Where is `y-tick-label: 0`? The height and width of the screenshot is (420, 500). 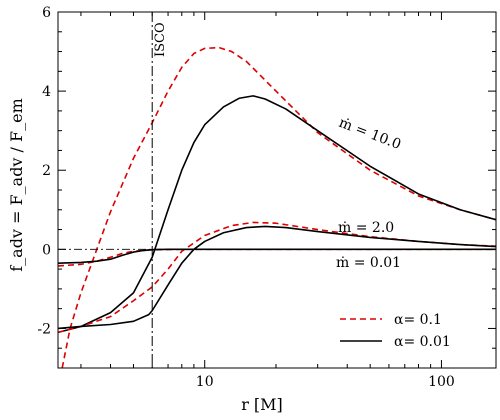 y-tick-label: 0 is located at coordinates (46, 250).